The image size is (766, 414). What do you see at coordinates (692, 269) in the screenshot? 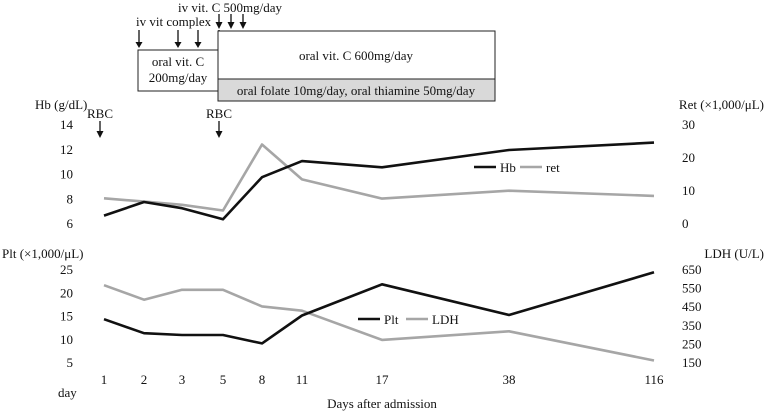
I see `right-tick-label: 650` at bounding box center [692, 269].